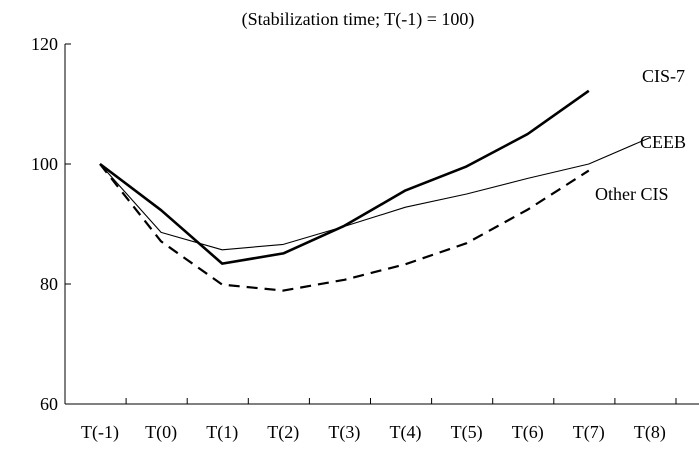  What do you see at coordinates (663, 76) in the screenshot?
I see `series-label: CIS-7` at bounding box center [663, 76].